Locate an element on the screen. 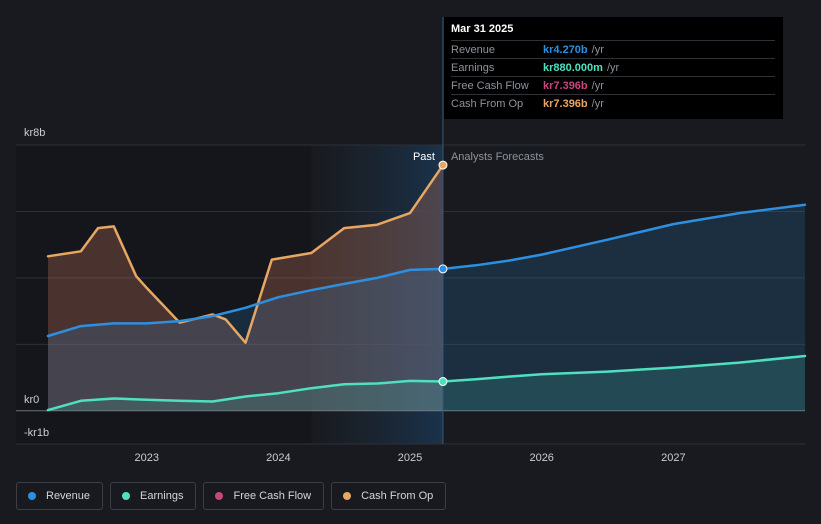 This screenshot has height=524, width=821. cash-from-op-dot-icon is located at coordinates (347, 496).